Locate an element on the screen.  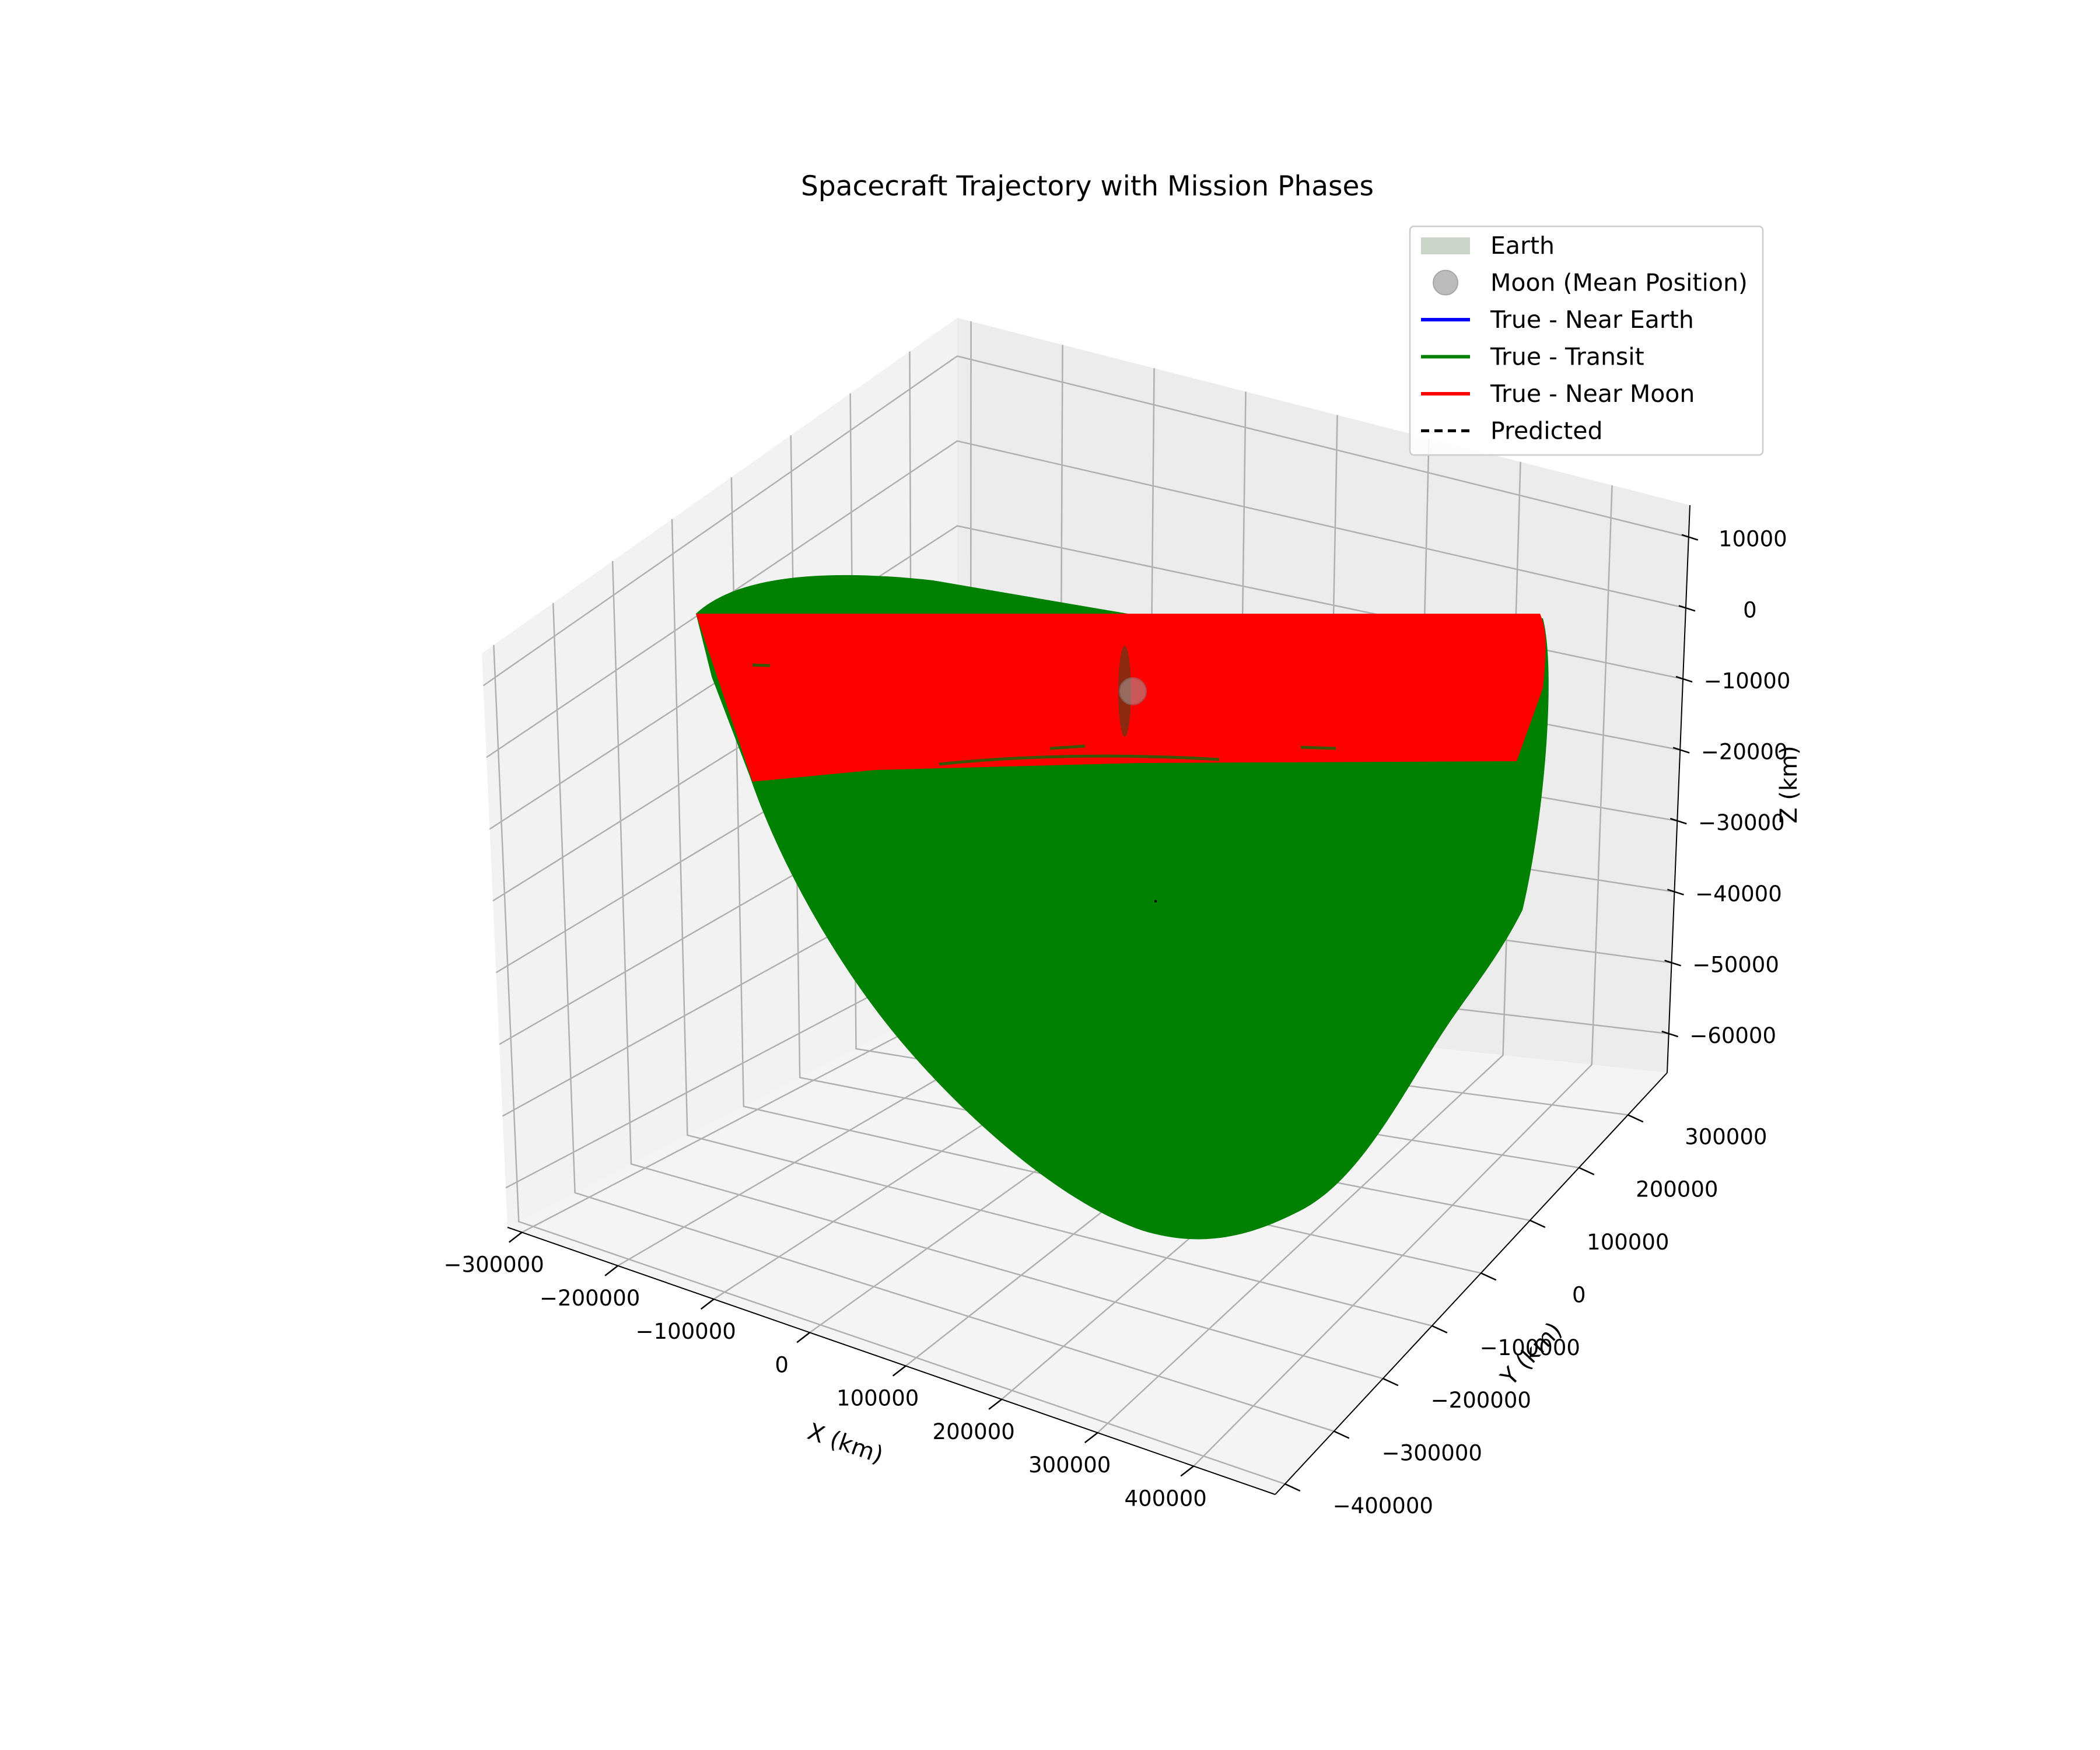
legend-item: True - Near Earth is located at coordinates (1557, 320).